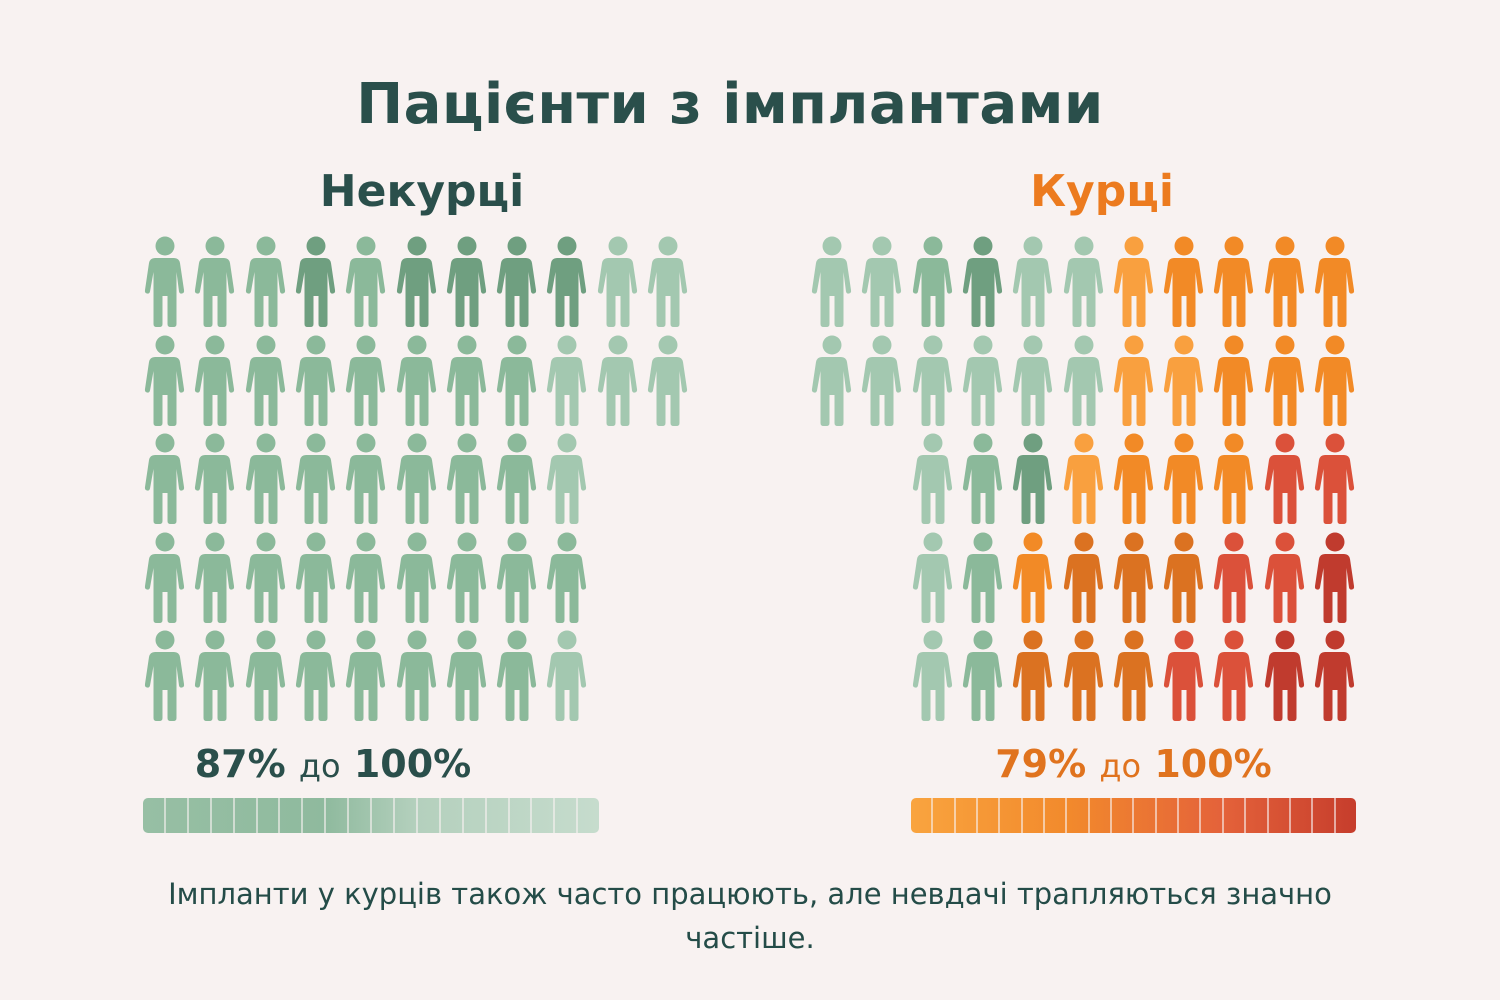  I want to click on group-title-smokers: Курці, so click(1102, 191).